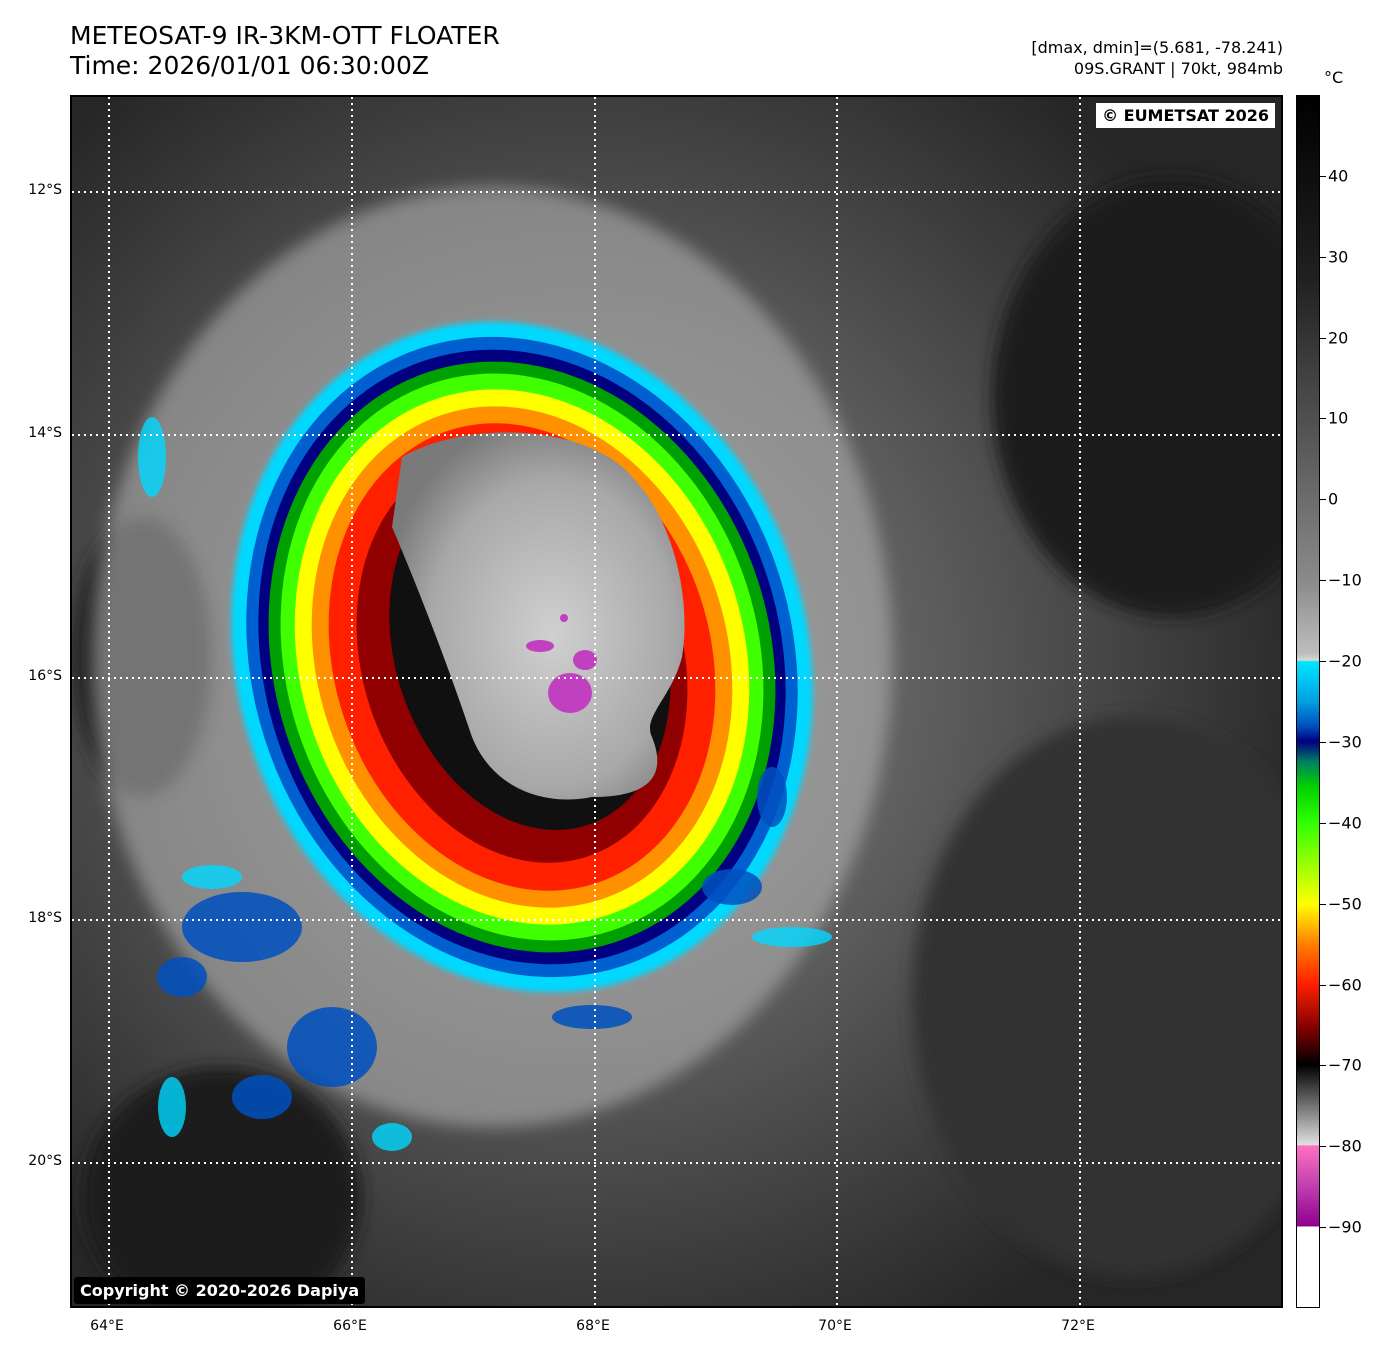 The height and width of the screenshot is (1359, 1388). I want to click on lon-label: 70°E, so click(835, 1326).